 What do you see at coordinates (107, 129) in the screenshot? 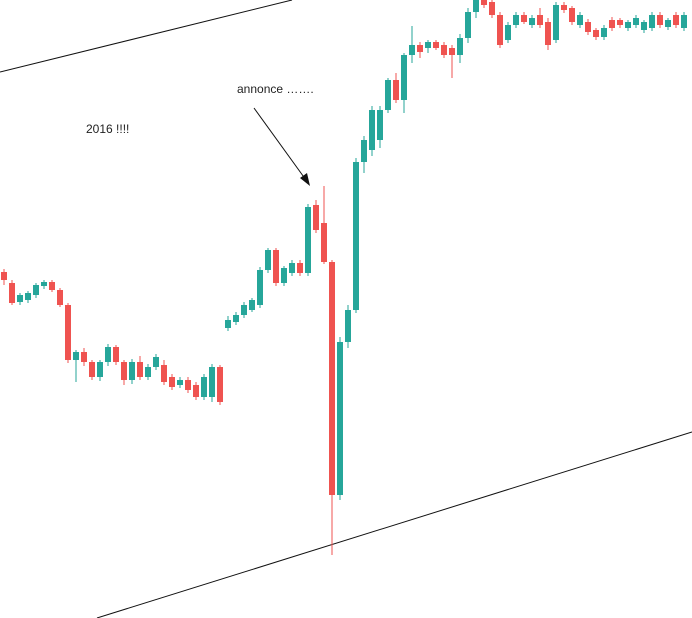
I see `annotation: 2016 !!!!` at bounding box center [107, 129].